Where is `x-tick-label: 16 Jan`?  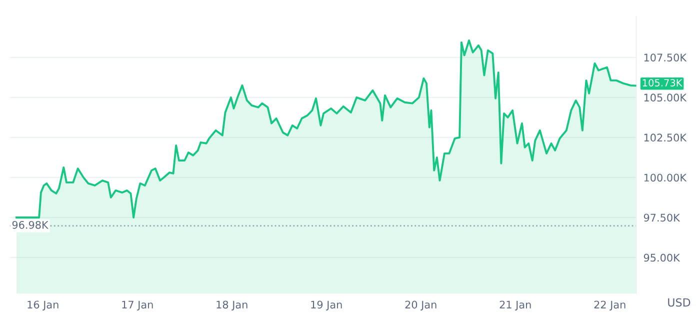 x-tick-label: 16 Jan is located at coordinates (43, 305).